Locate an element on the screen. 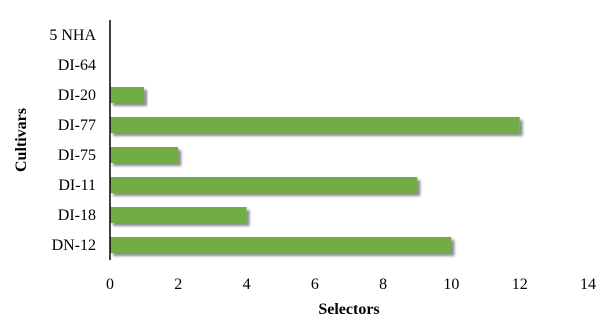 Image resolution: width=605 pixels, height=334 pixels. x-tick-label: 10 is located at coordinates (451, 284).